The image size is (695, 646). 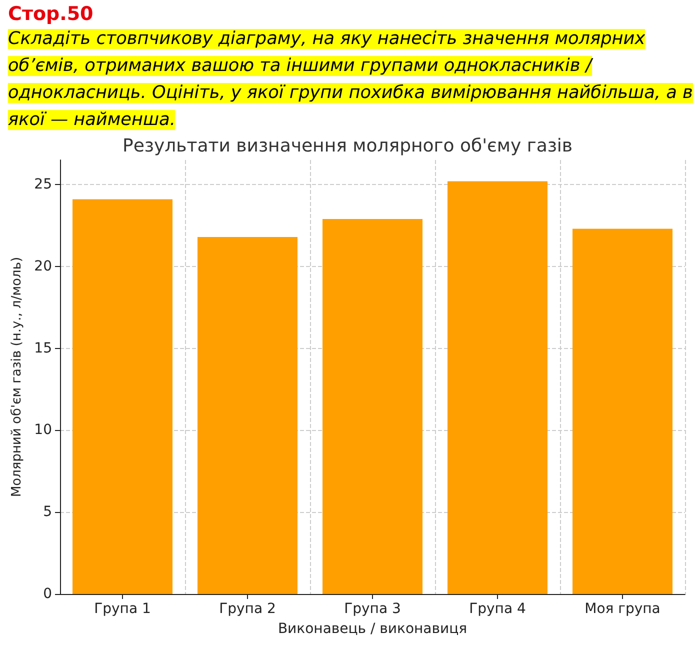 I want to click on x-tick-label: Група 3, so click(x=372, y=609).